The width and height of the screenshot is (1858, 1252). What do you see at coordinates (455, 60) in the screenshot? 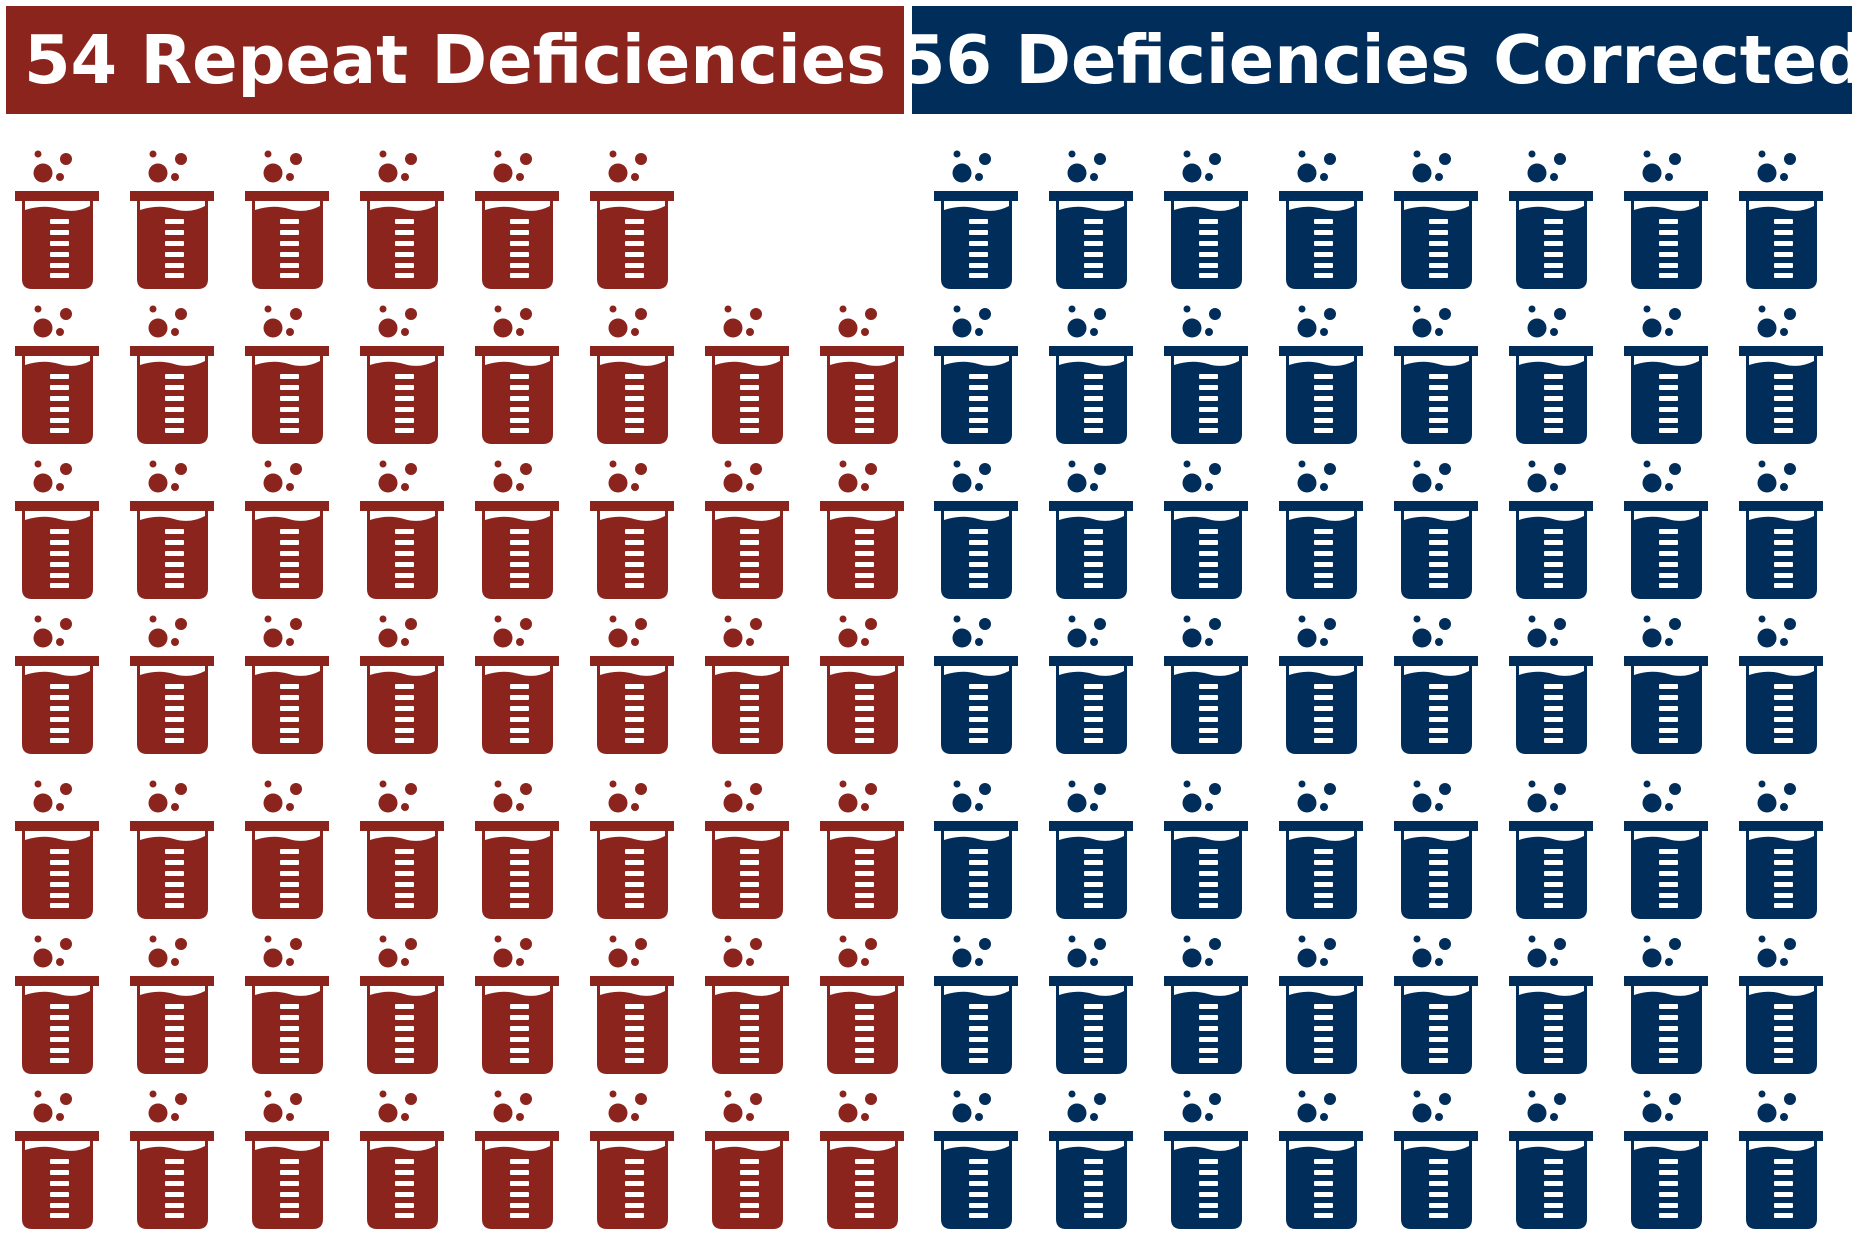
I see `repeat-deficiencies-banner: 54 Repeat Deficiencies` at bounding box center [455, 60].